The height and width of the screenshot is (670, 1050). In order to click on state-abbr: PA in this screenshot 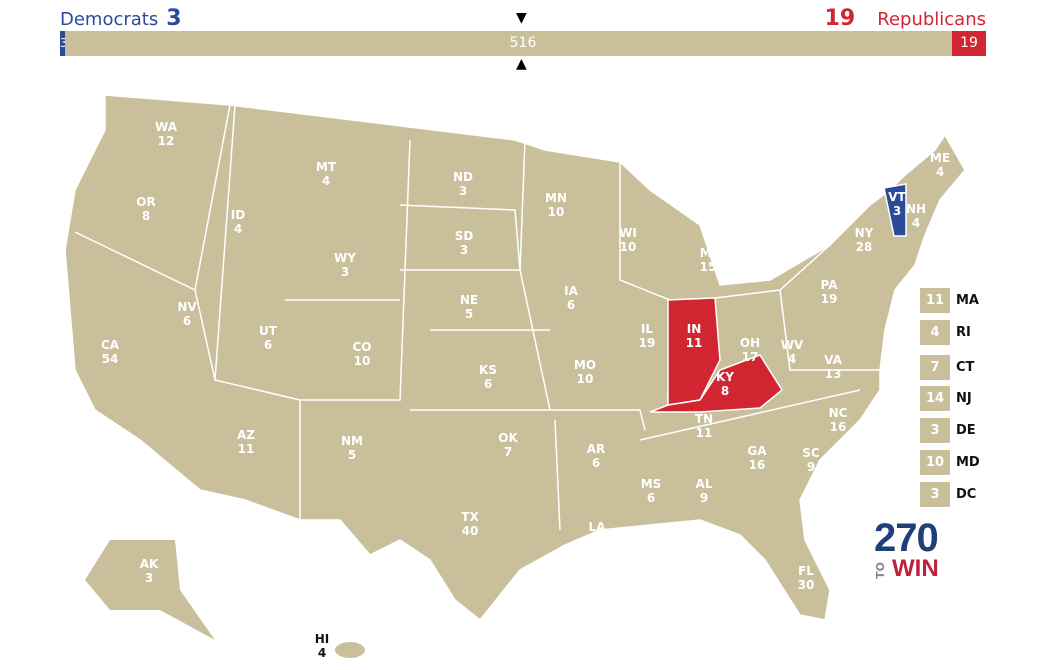, I will do `click(829, 285)`.